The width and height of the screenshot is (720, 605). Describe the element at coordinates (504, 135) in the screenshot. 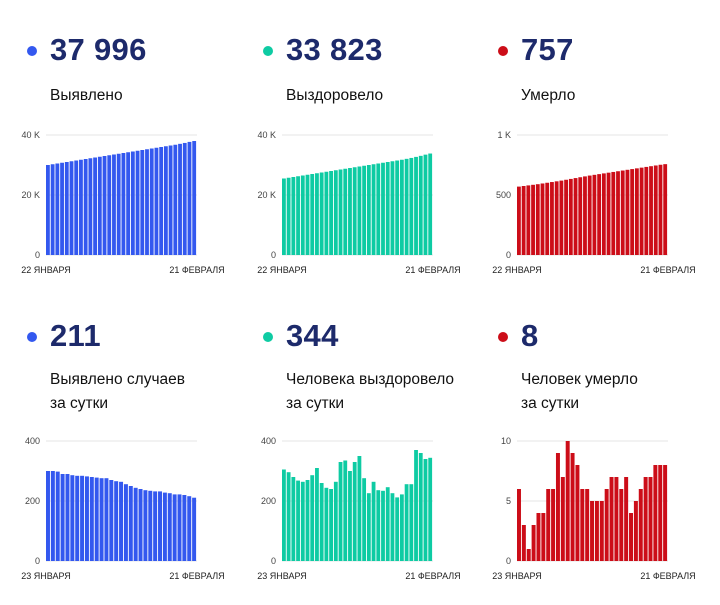

I see `y-tick-label: 1 K` at that location.